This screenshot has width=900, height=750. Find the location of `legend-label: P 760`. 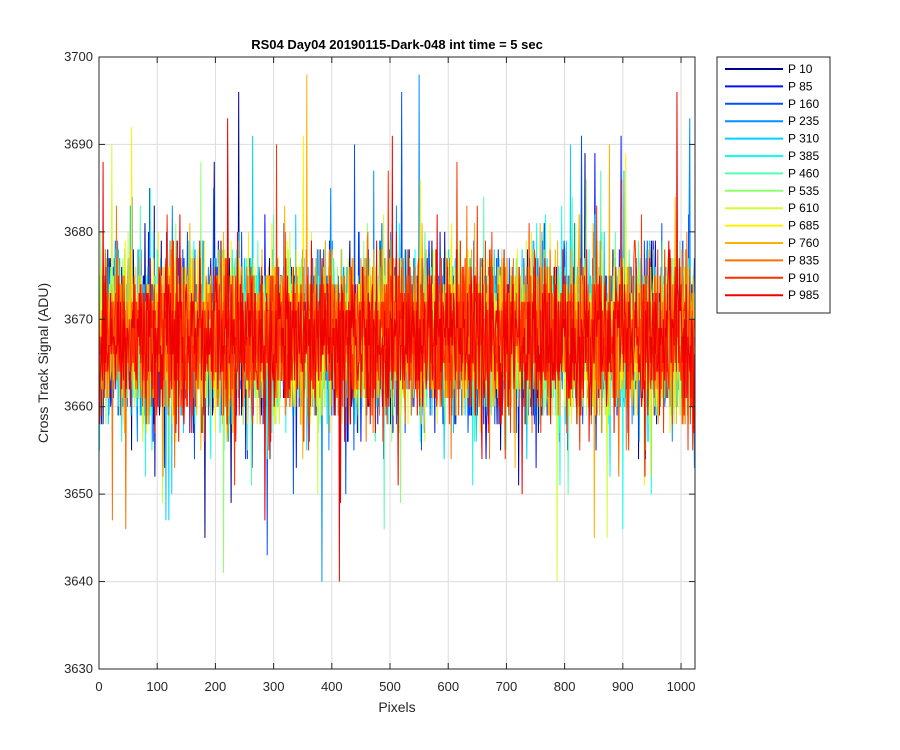

legend-label: P 760 is located at coordinates (803, 243).